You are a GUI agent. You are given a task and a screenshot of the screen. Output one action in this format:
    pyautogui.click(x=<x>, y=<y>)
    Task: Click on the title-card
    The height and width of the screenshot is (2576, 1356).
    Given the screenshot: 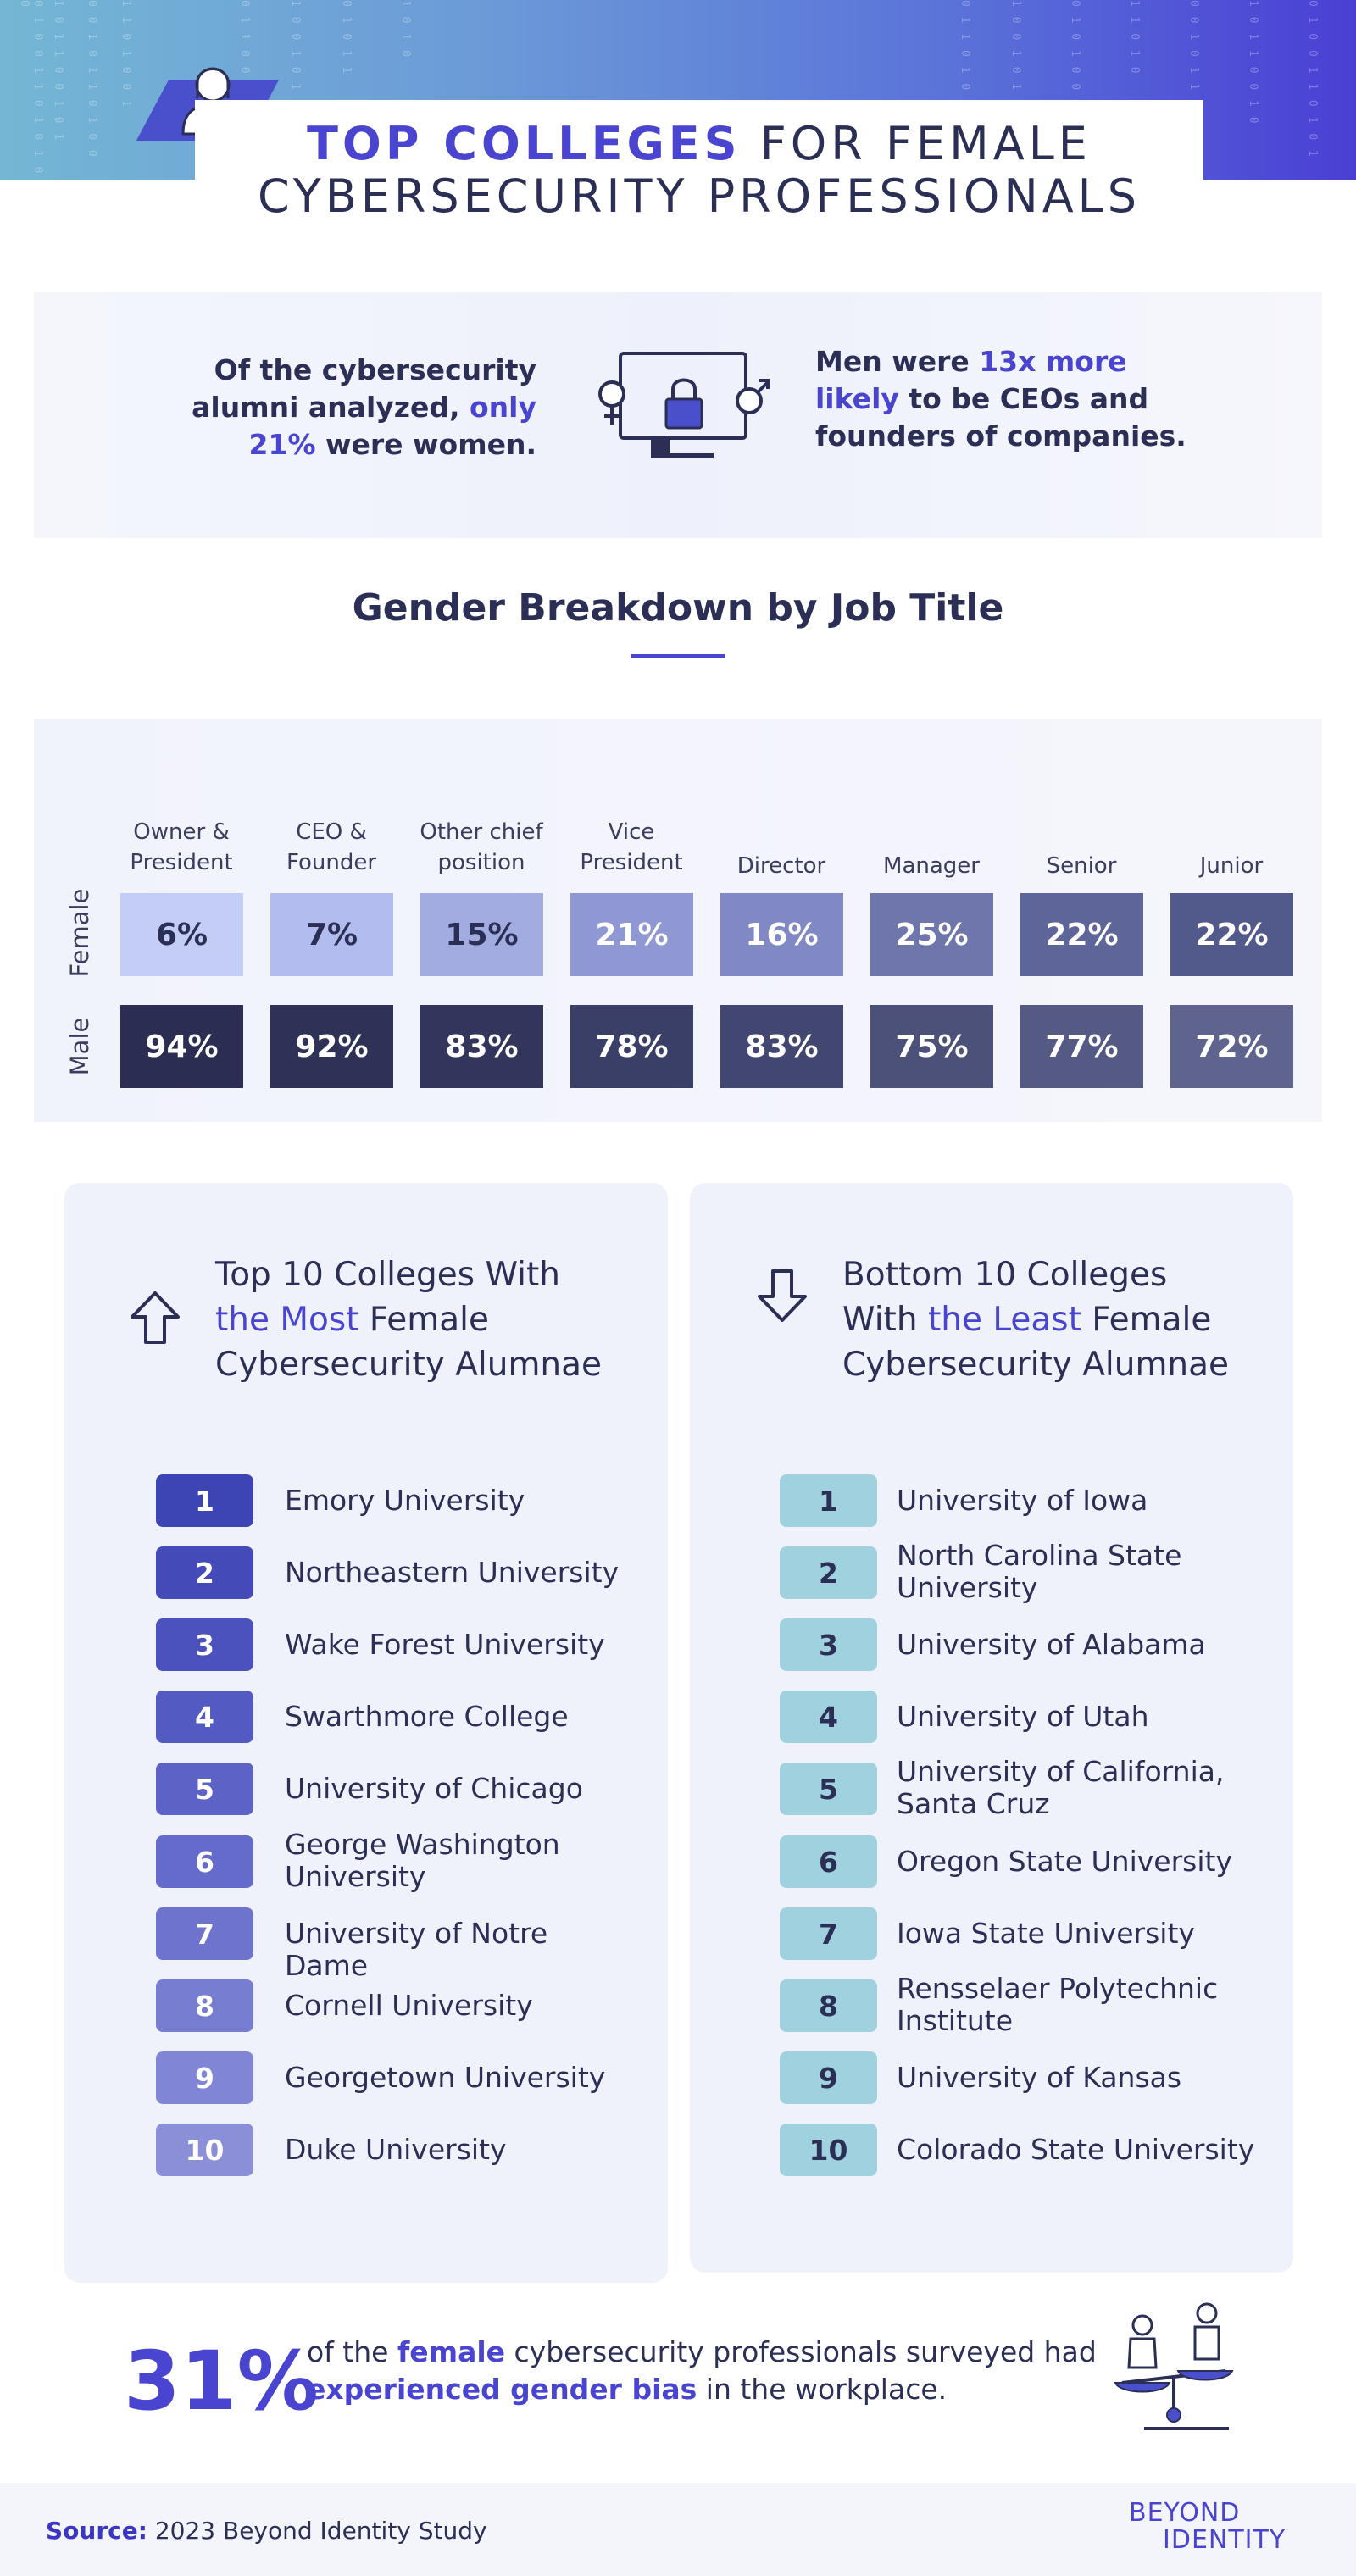 What is the action you would take?
    pyautogui.click(x=699, y=163)
    